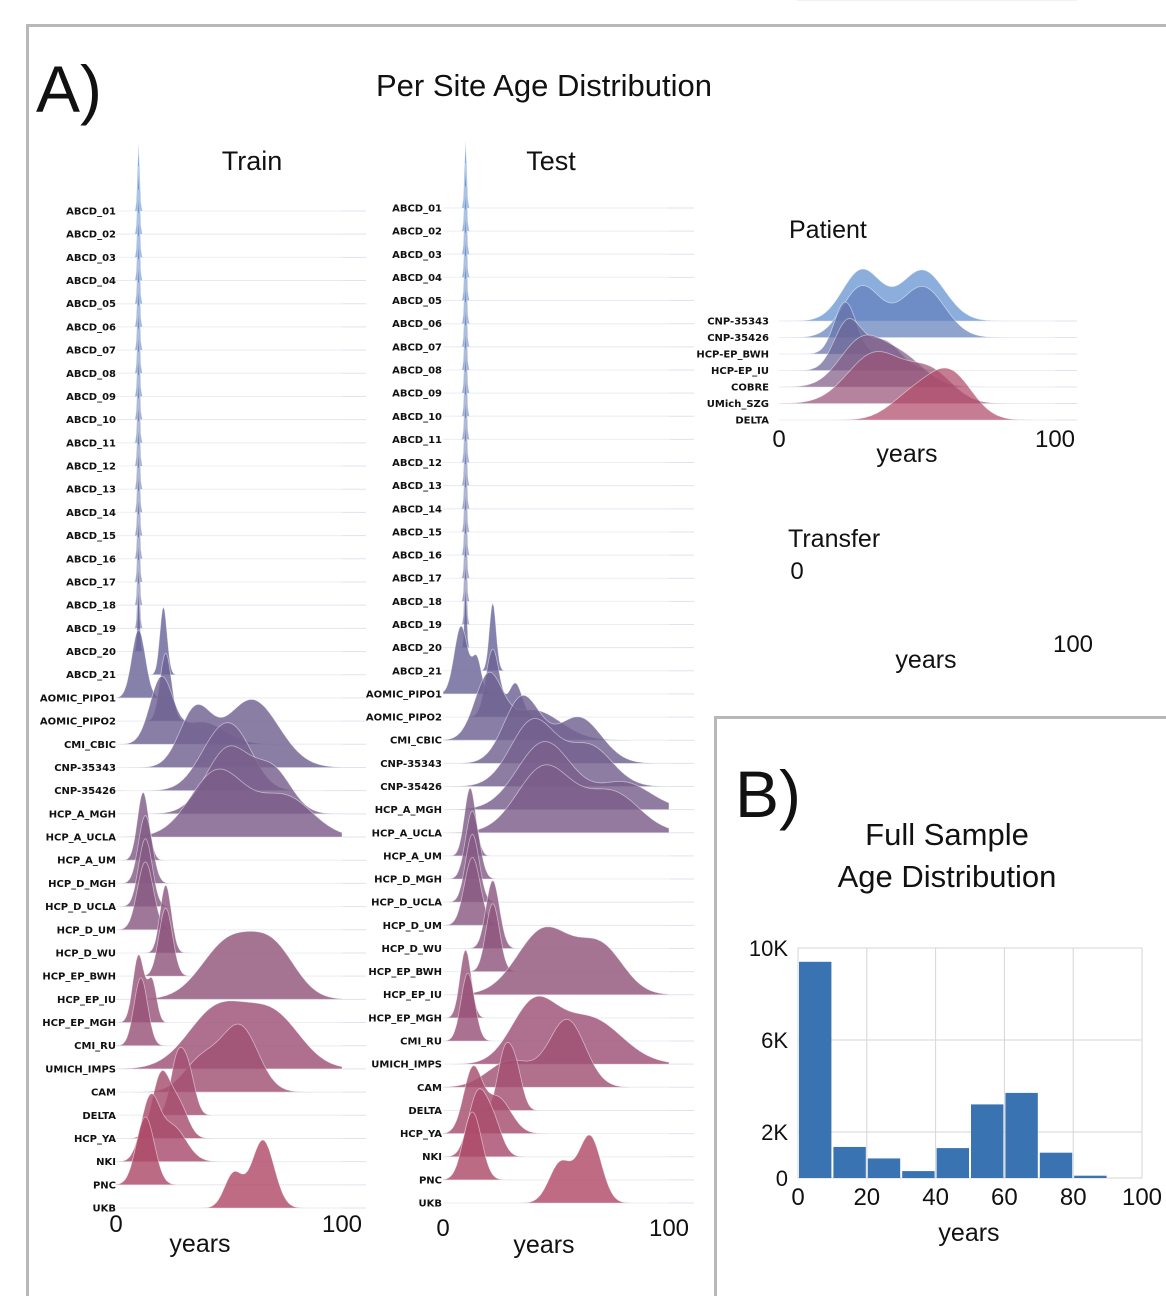 This screenshot has width=1166, height=1304. I want to click on row-label-hcp-a-ucla: HCP_A_UCLA, so click(407, 833).